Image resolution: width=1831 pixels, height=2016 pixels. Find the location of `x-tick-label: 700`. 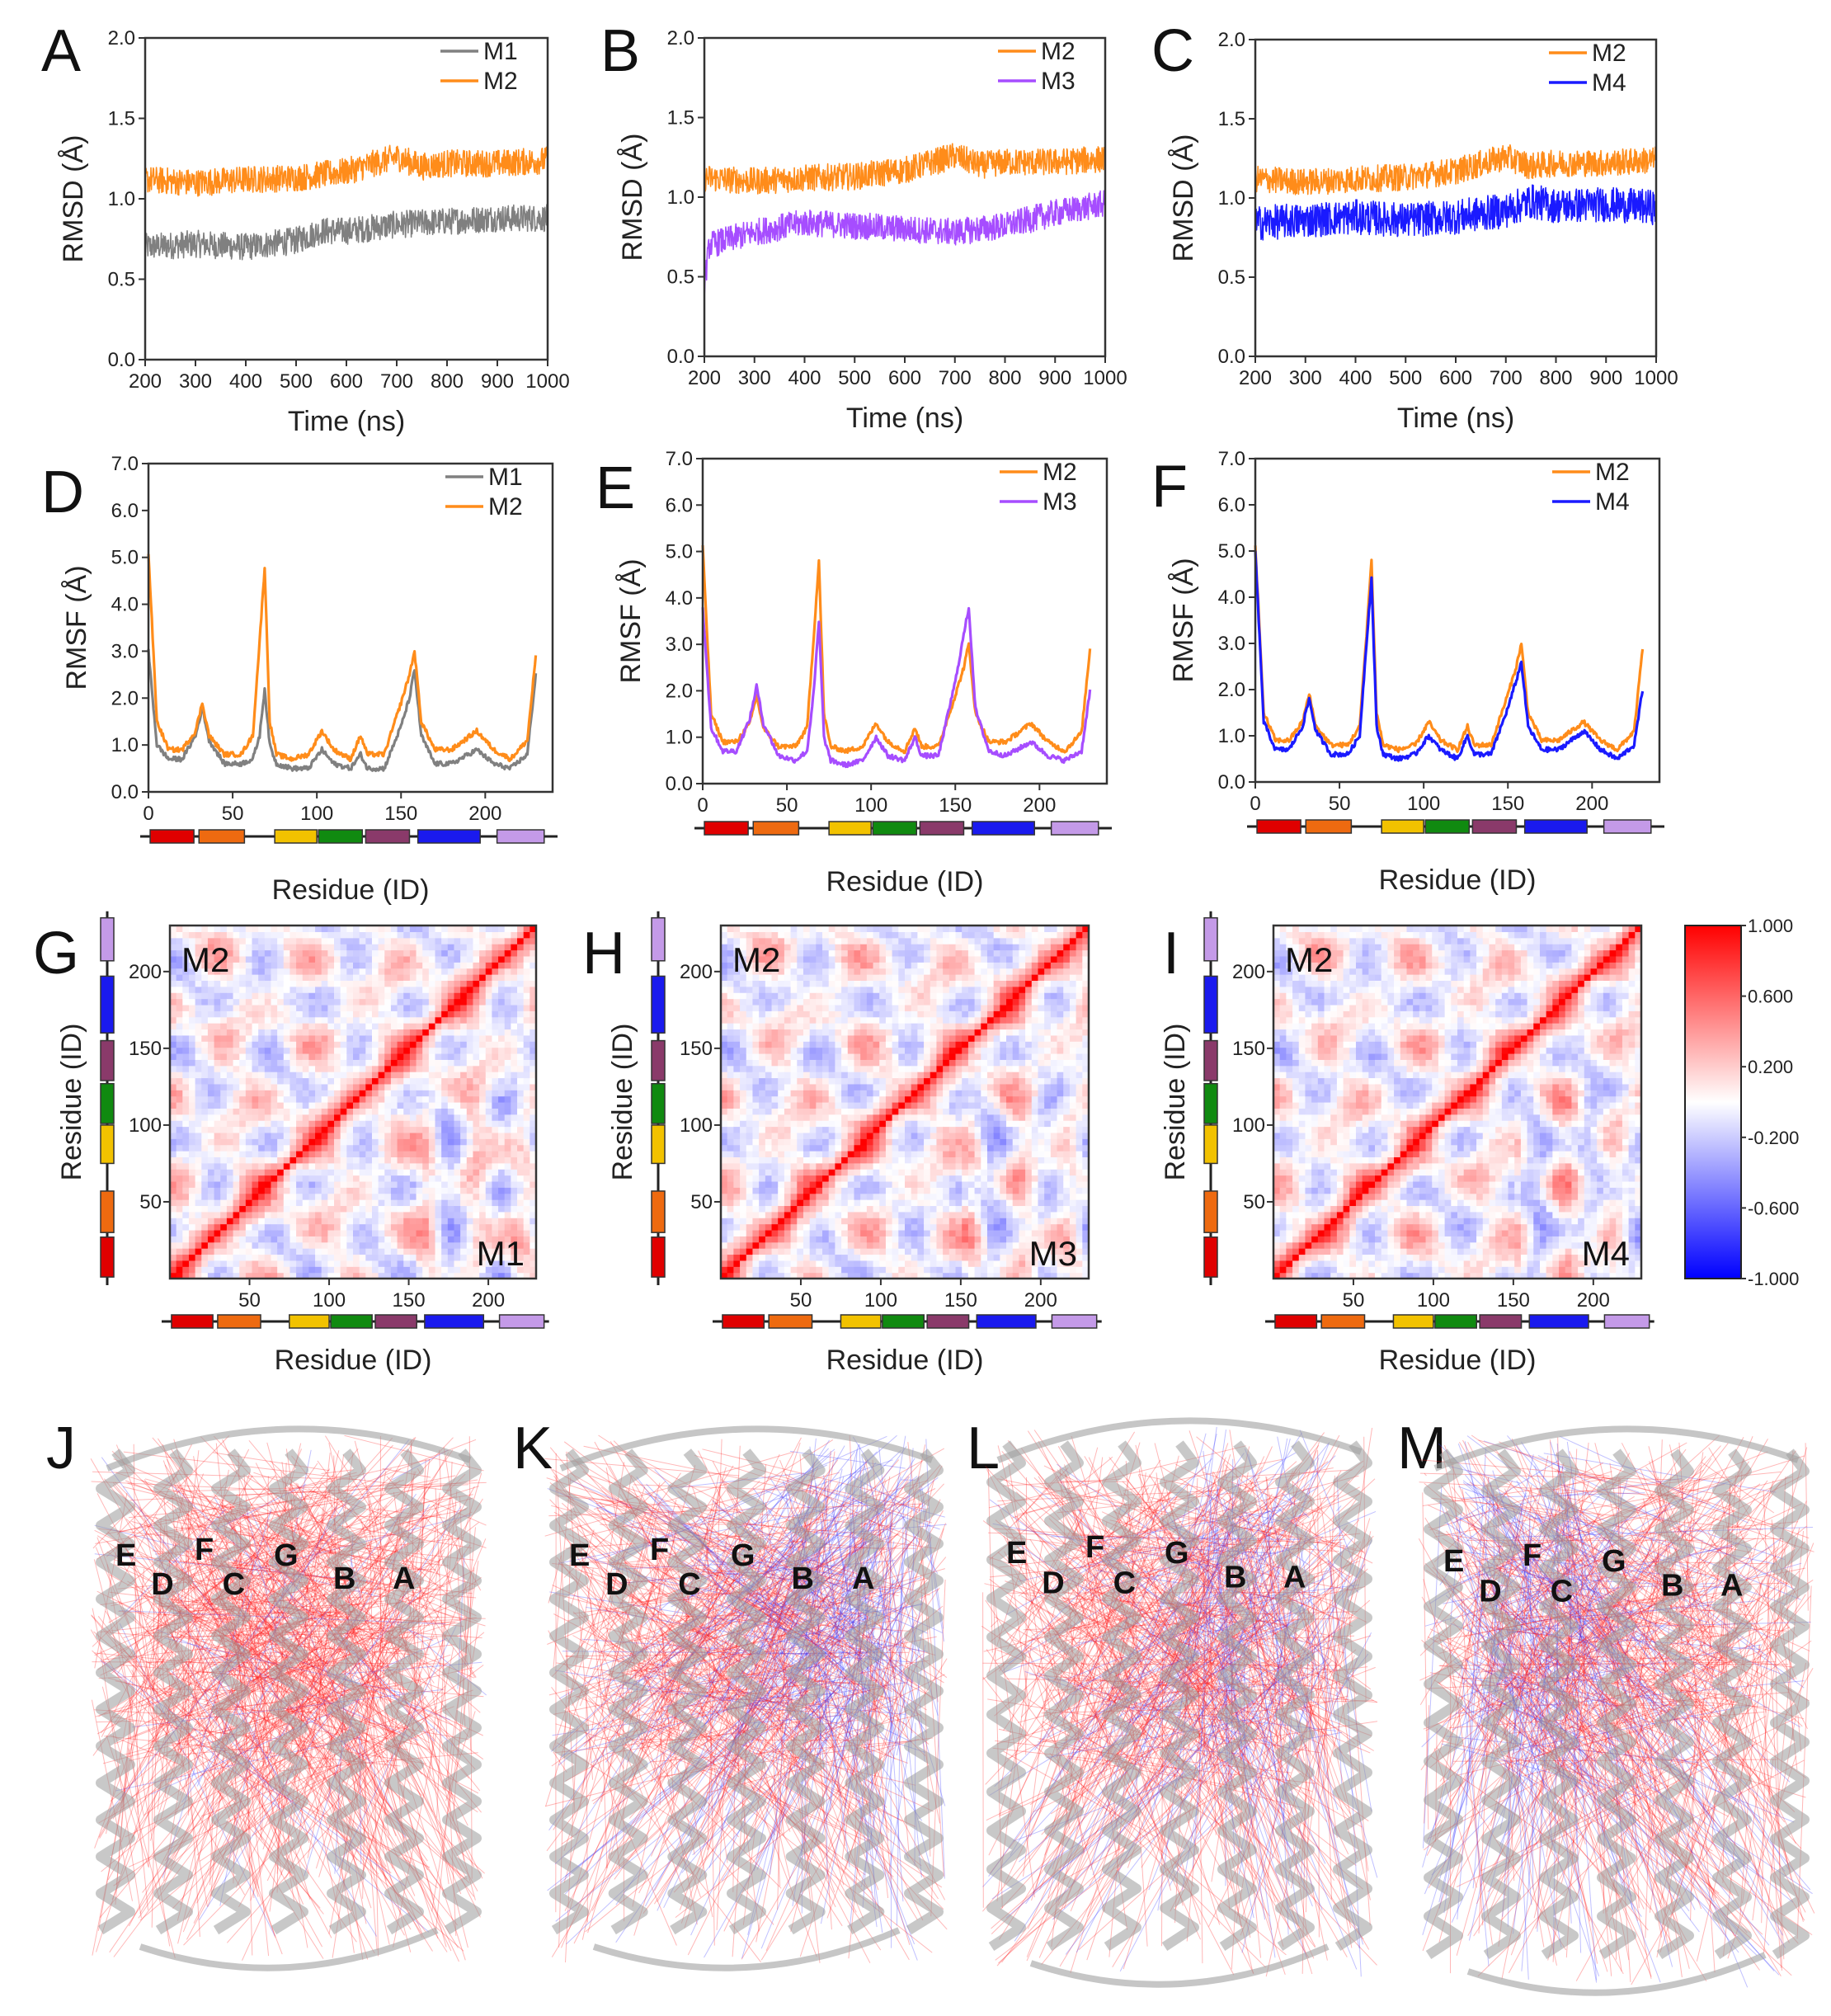

x-tick-label: 700 is located at coordinates (396, 381).